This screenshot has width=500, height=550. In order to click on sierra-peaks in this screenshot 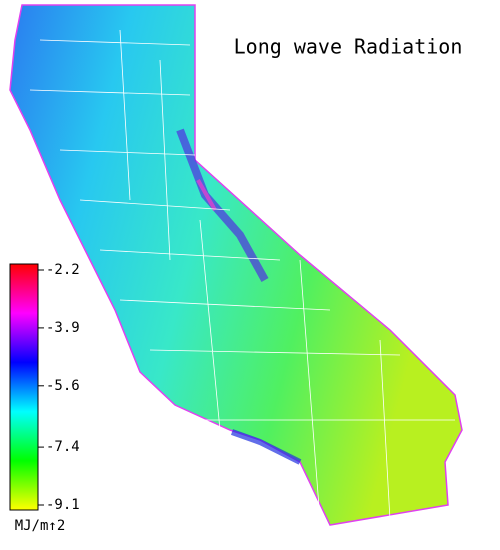, I will do `click(206, 195)`.